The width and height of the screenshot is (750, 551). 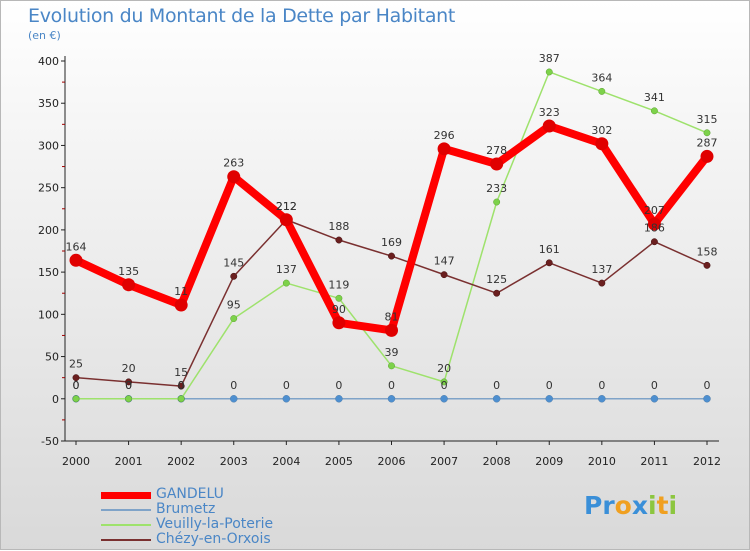 I want to click on x-tick-label: 2007, so click(x=444, y=461).